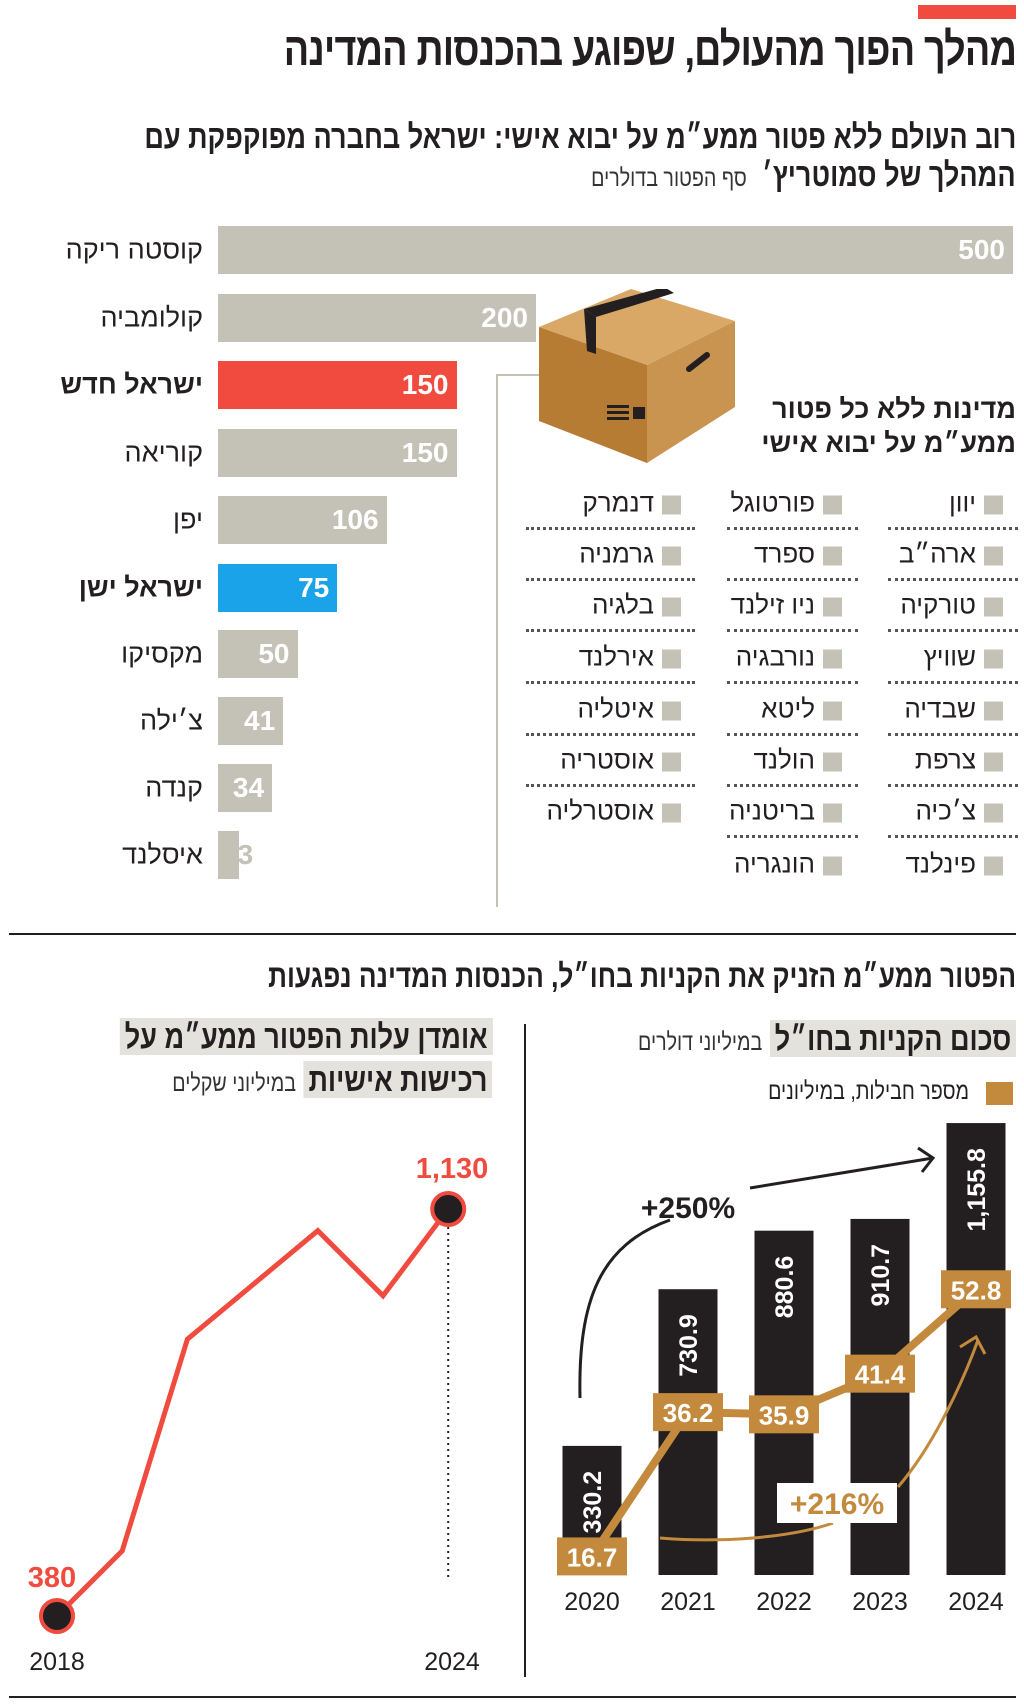 The height and width of the screenshot is (1704, 1024). I want to click on year-tick-label: 2018, so click(57, 1662).